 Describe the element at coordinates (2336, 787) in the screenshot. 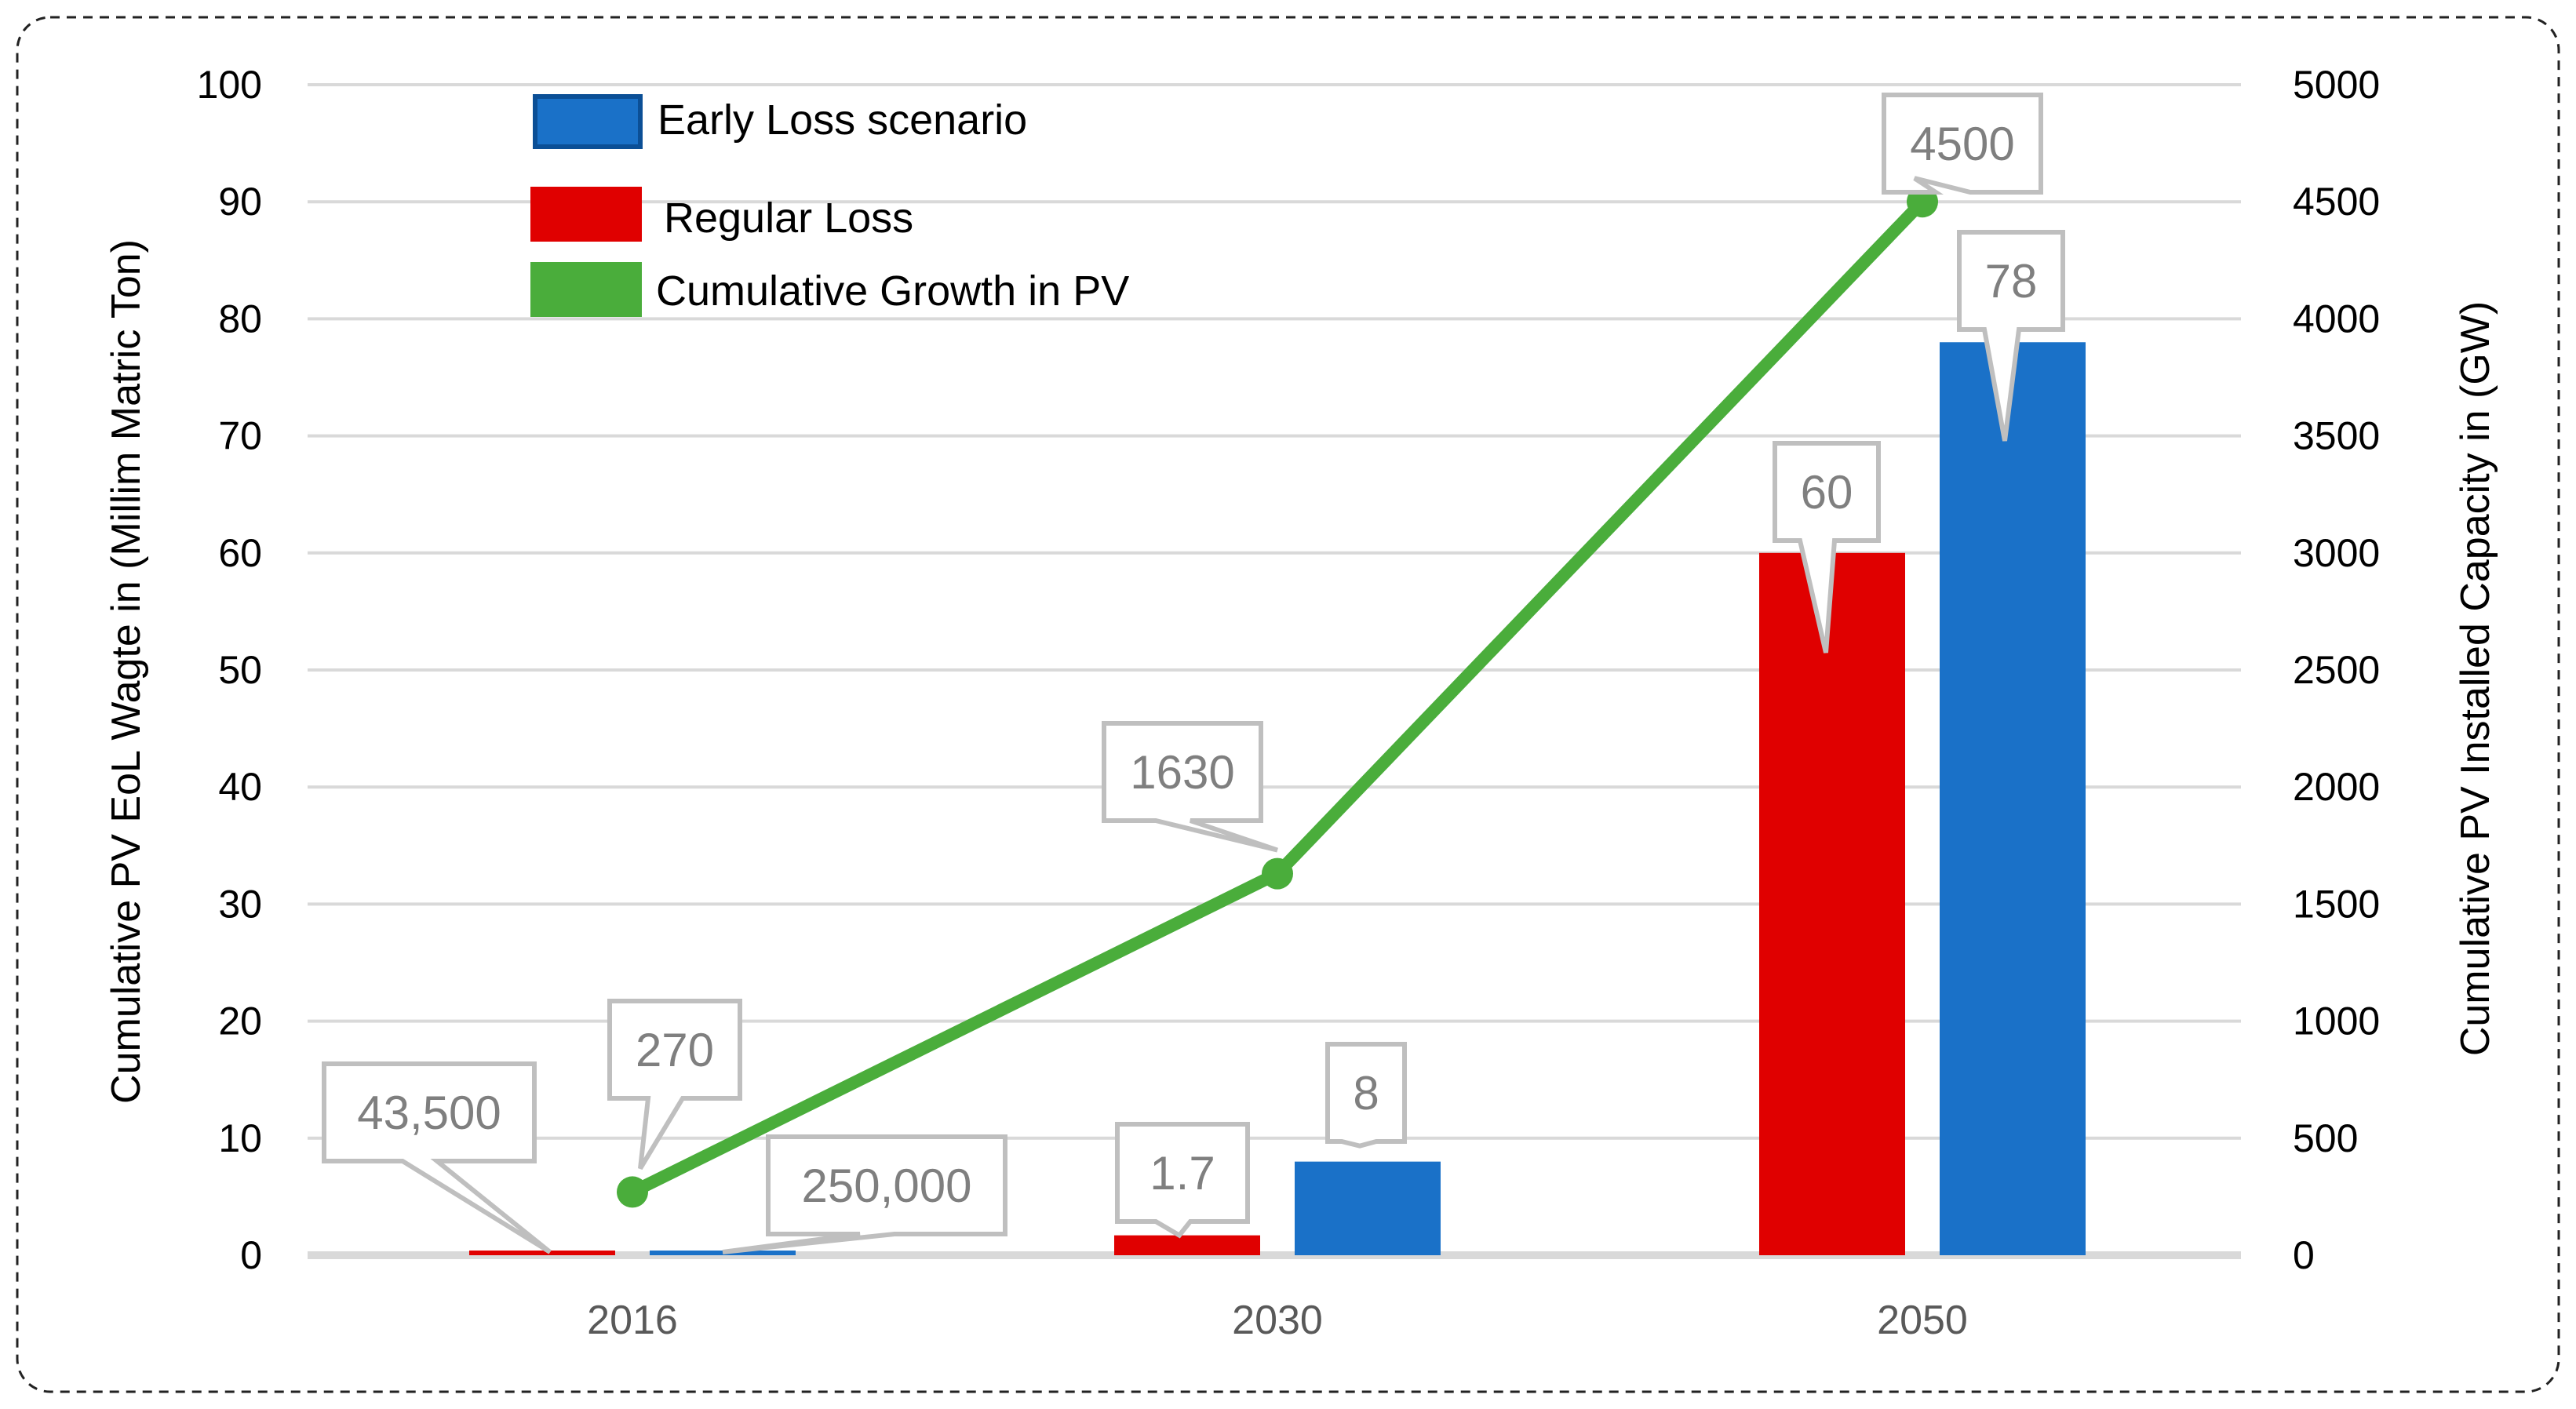

I see `right-tick-label: 2000` at that location.